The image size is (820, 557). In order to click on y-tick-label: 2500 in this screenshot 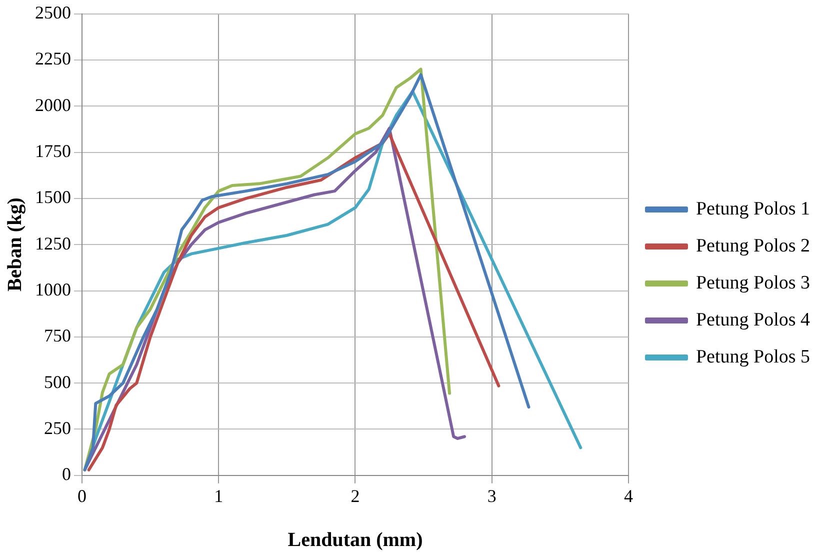, I will do `click(53, 12)`.